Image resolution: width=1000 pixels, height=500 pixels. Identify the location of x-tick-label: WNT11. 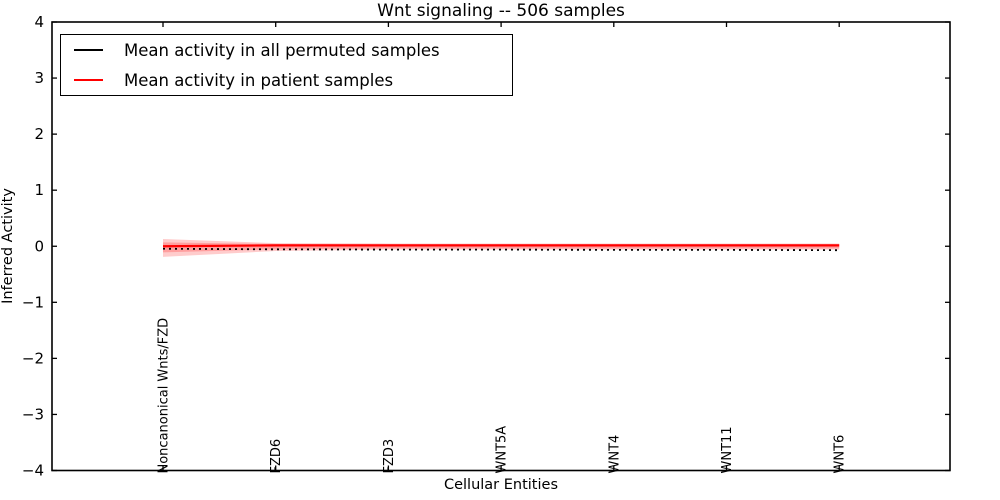
(727, 449).